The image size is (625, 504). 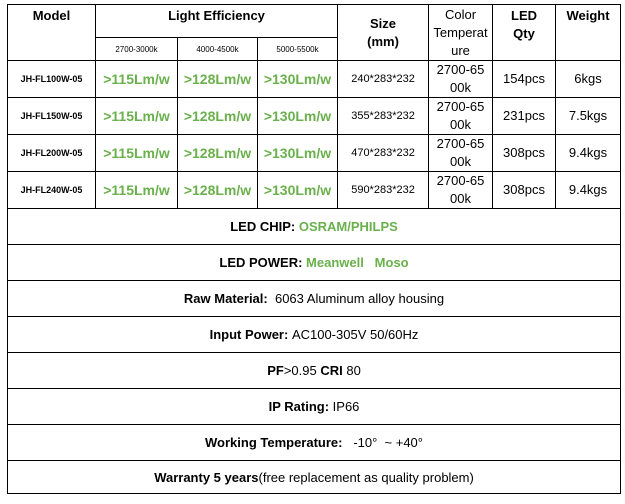 I want to click on spec-row-pf-cri: PF>0.95 CRI 80, so click(x=314, y=370).